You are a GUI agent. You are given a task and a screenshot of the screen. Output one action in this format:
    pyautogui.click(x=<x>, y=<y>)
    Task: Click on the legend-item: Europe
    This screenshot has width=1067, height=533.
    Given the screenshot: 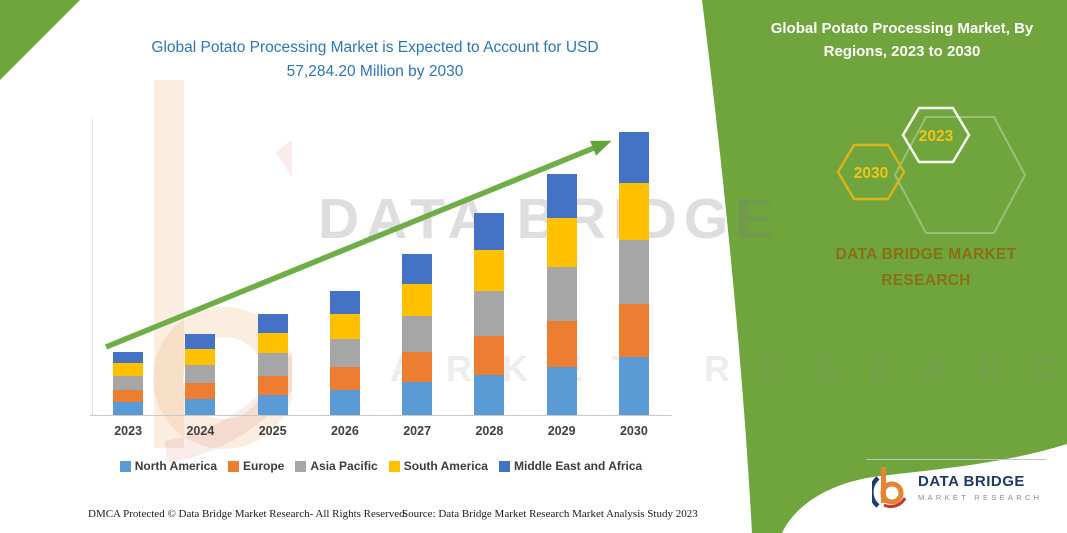 What is the action you would take?
    pyautogui.click(x=256, y=466)
    